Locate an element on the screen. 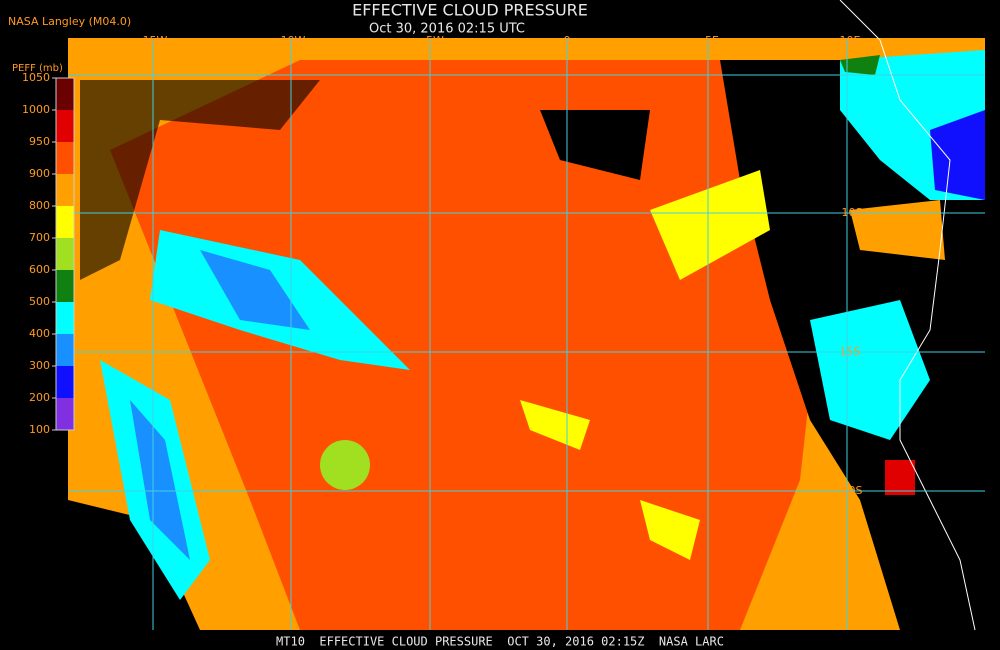 This screenshot has width=1000, height=650. colorbar-tick-label: 200 is located at coordinates (39, 397).